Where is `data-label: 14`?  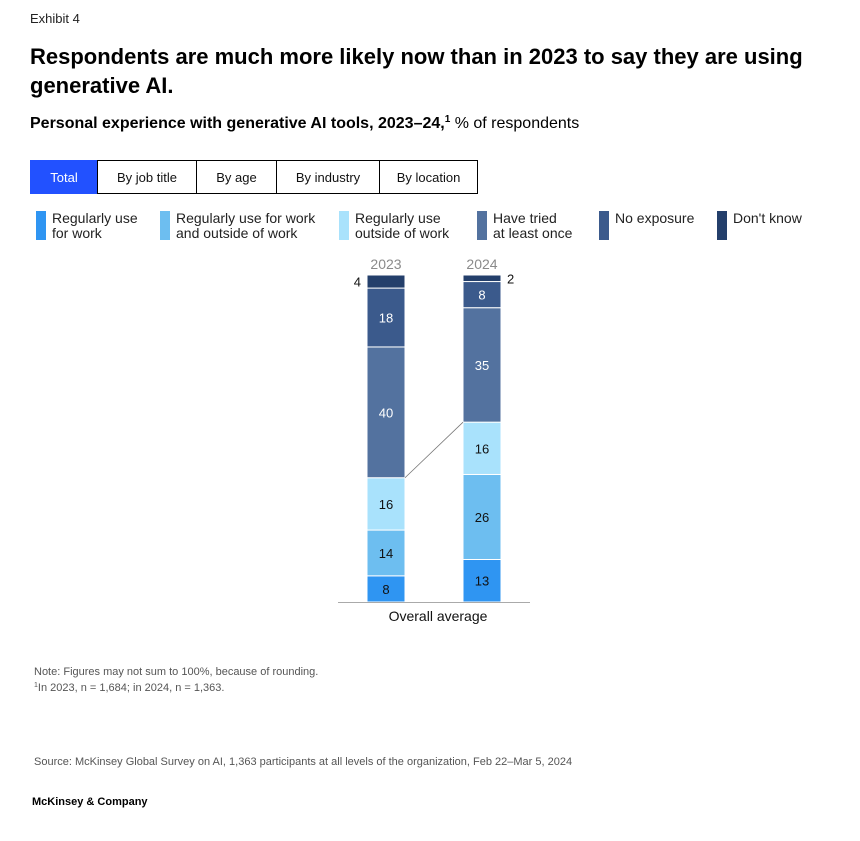 data-label: 14 is located at coordinates (386, 553).